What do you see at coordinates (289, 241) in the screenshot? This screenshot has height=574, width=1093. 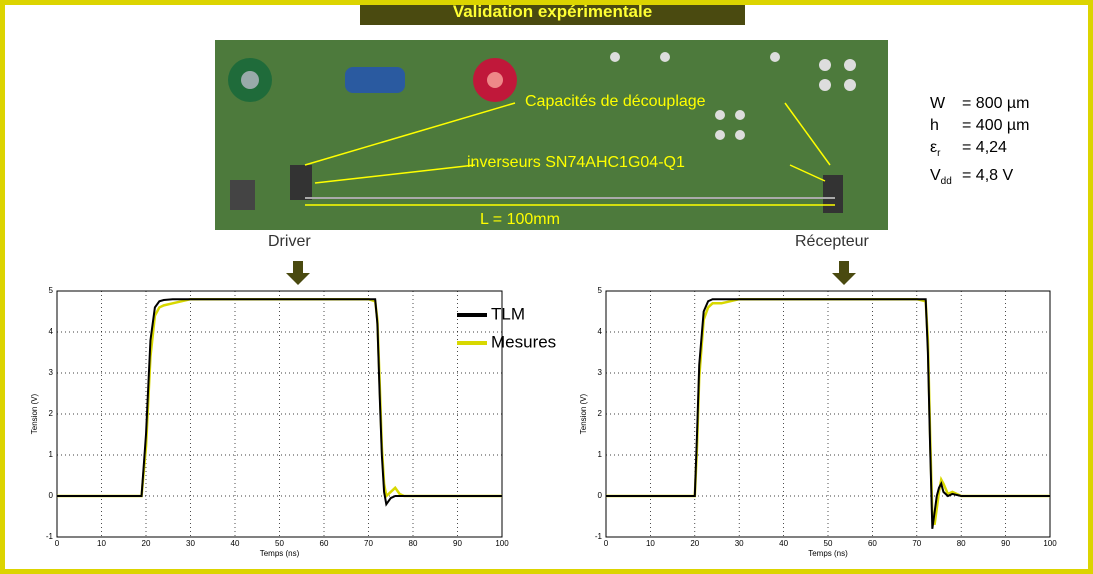 I see `driver-label: Driver` at bounding box center [289, 241].